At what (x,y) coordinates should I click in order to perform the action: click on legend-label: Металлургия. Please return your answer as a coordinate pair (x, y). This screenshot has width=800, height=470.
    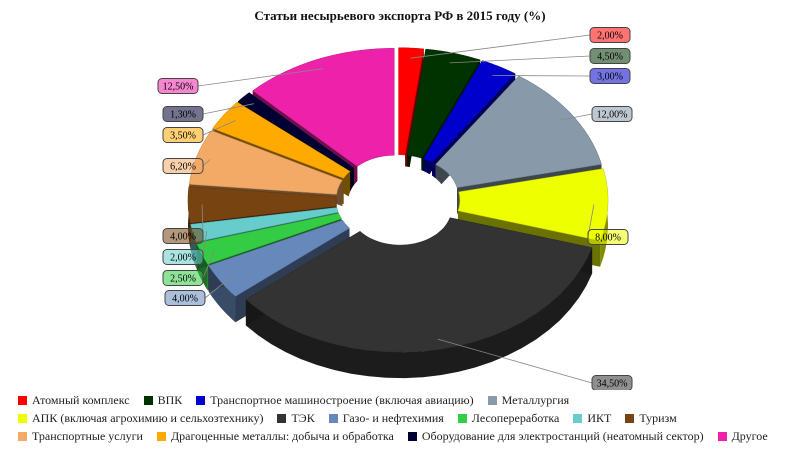
    Looking at the image, I should click on (535, 400).